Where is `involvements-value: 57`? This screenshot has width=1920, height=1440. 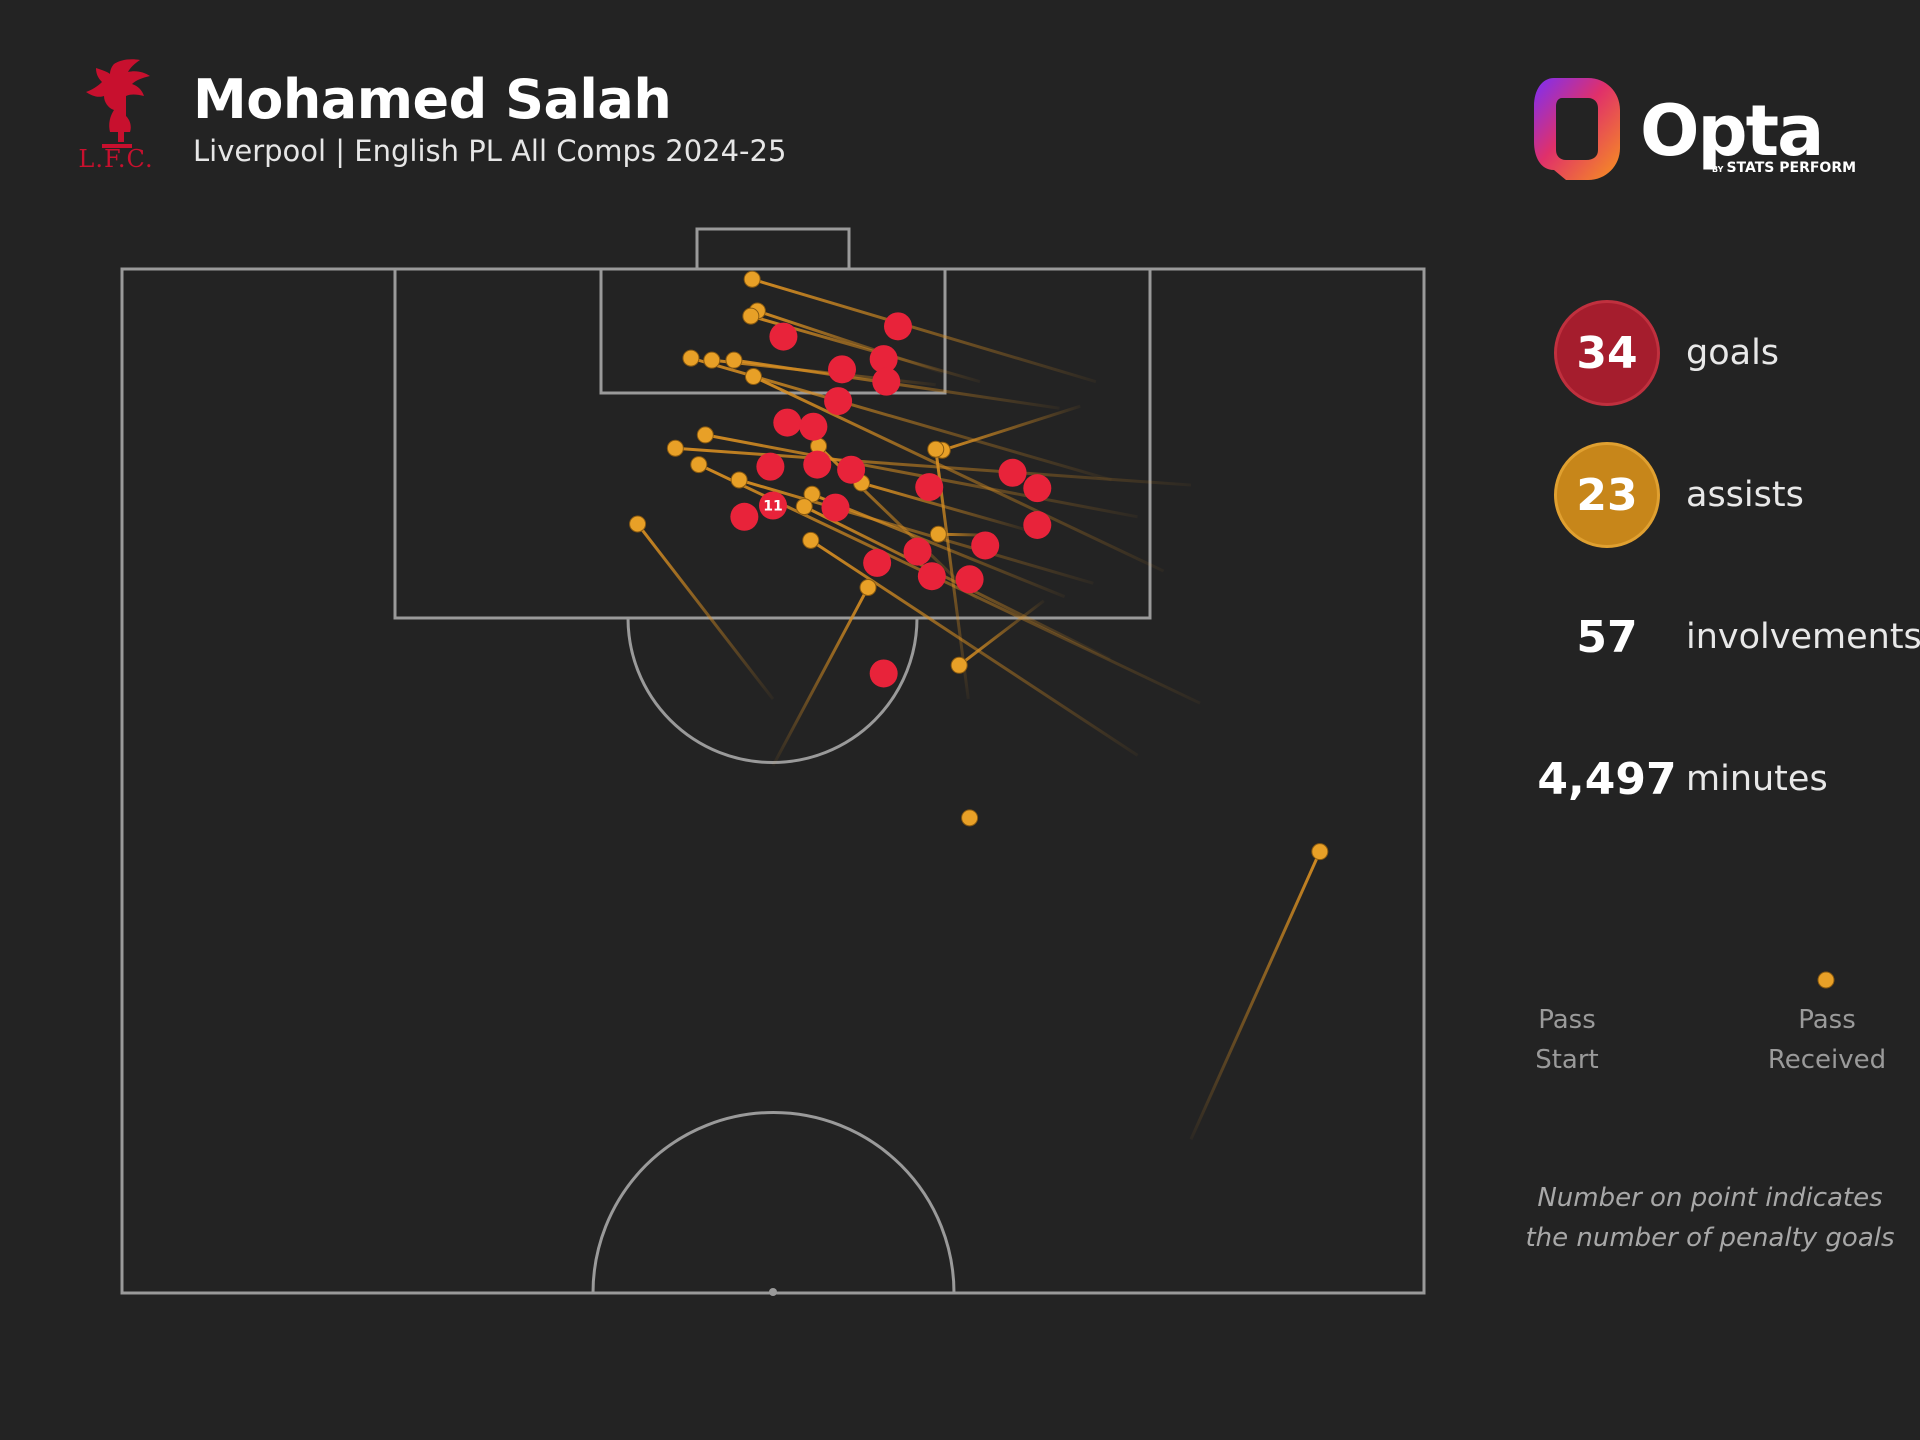
involvements-value: 57 is located at coordinates (1607, 637).